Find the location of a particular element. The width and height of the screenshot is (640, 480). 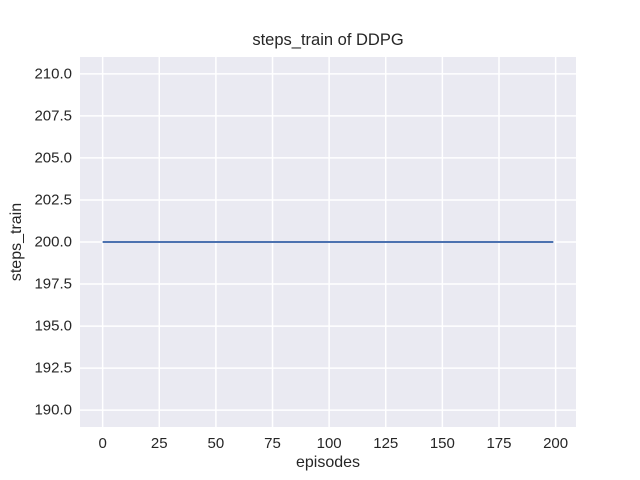

x-tick-label: 100 is located at coordinates (329, 443).